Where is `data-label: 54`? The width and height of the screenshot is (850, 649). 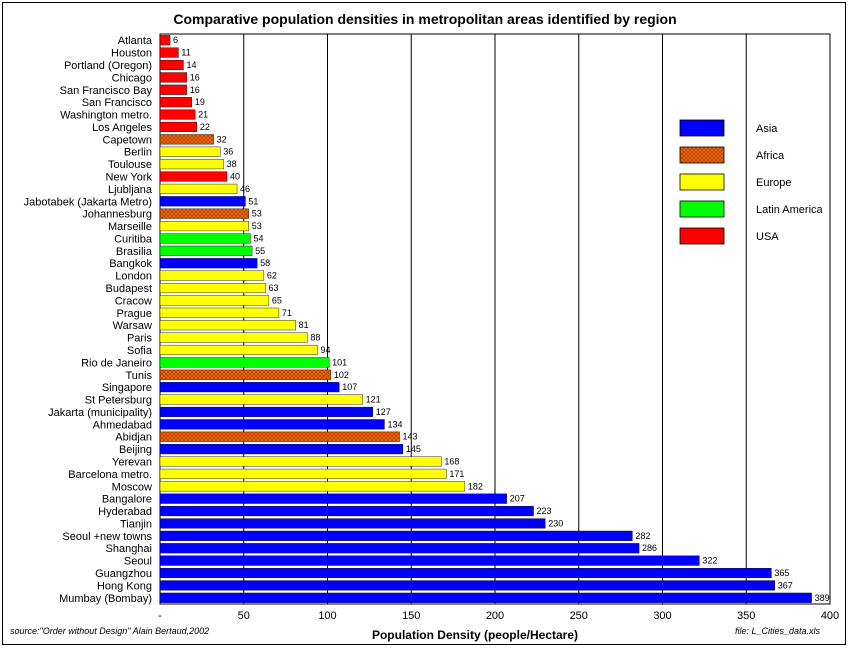
data-label: 54 is located at coordinates (258, 238).